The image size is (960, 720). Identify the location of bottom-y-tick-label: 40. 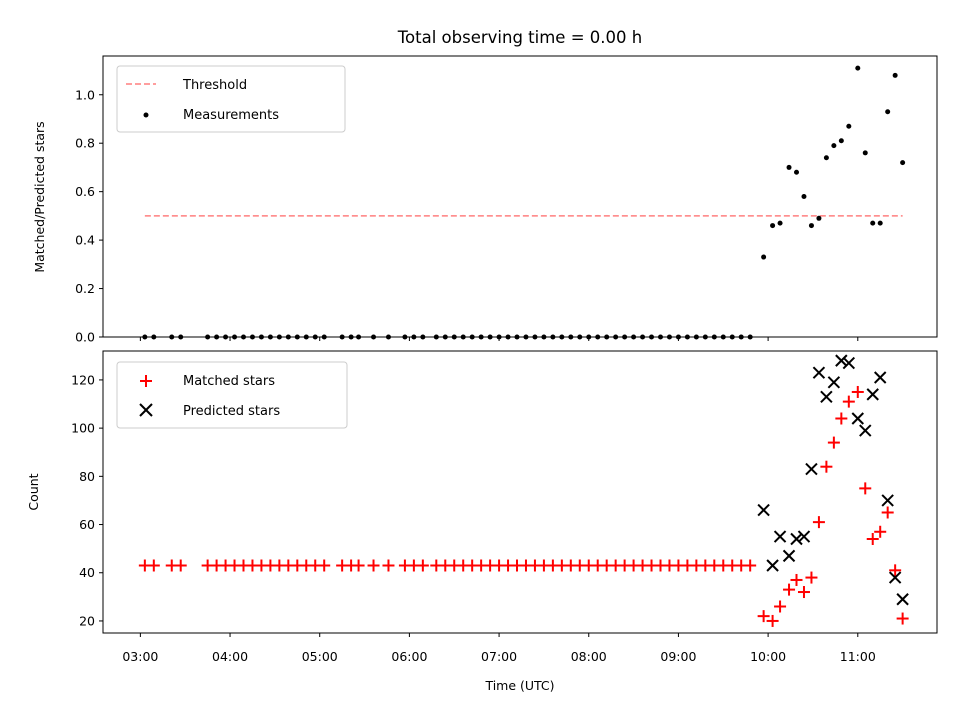
(87, 572).